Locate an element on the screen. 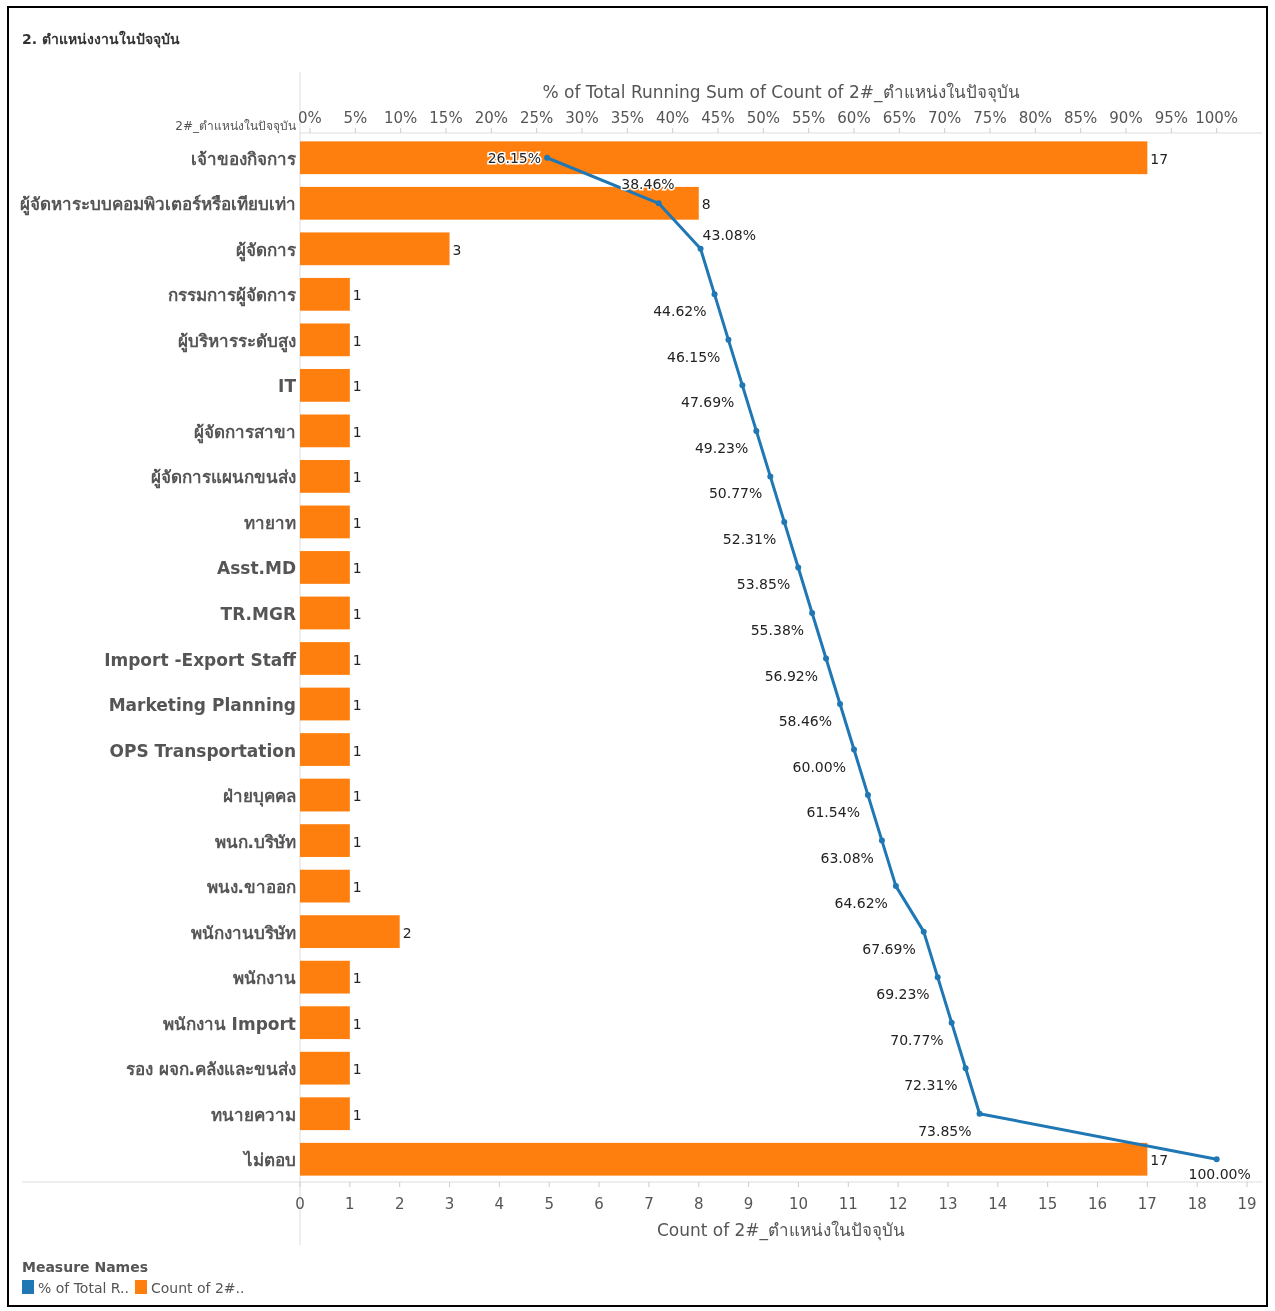  y-tick-label: ผู้บริหารระดับสูง is located at coordinates (237, 341).